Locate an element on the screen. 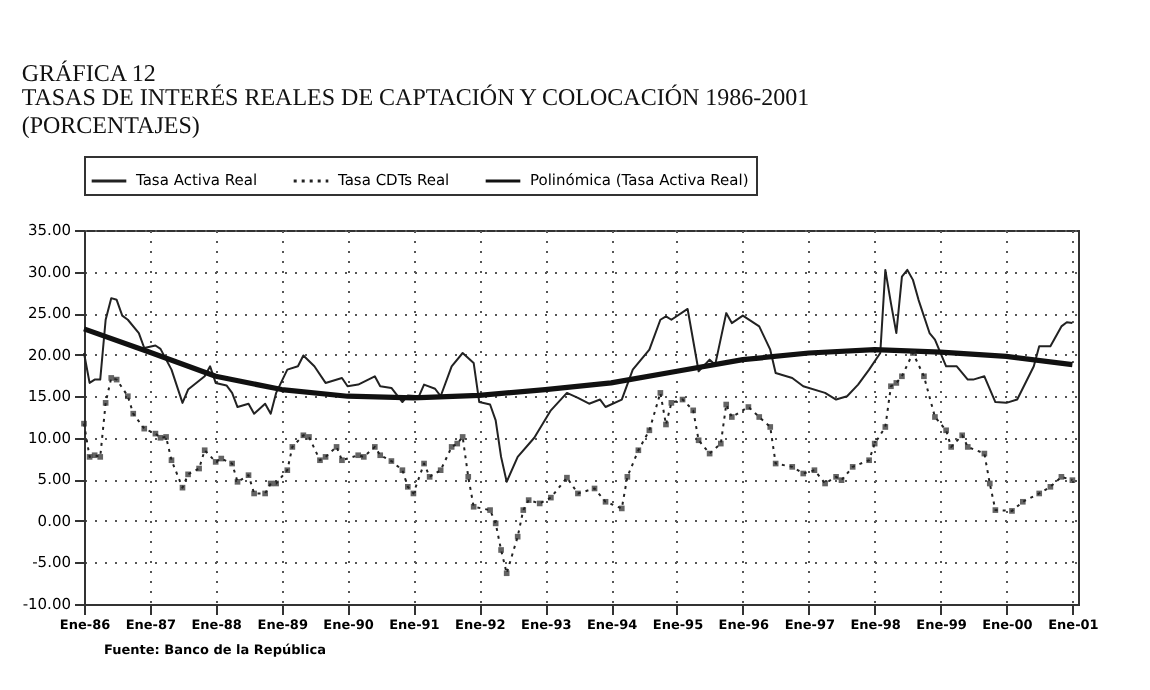  line-series is located at coordinates (578, 363).